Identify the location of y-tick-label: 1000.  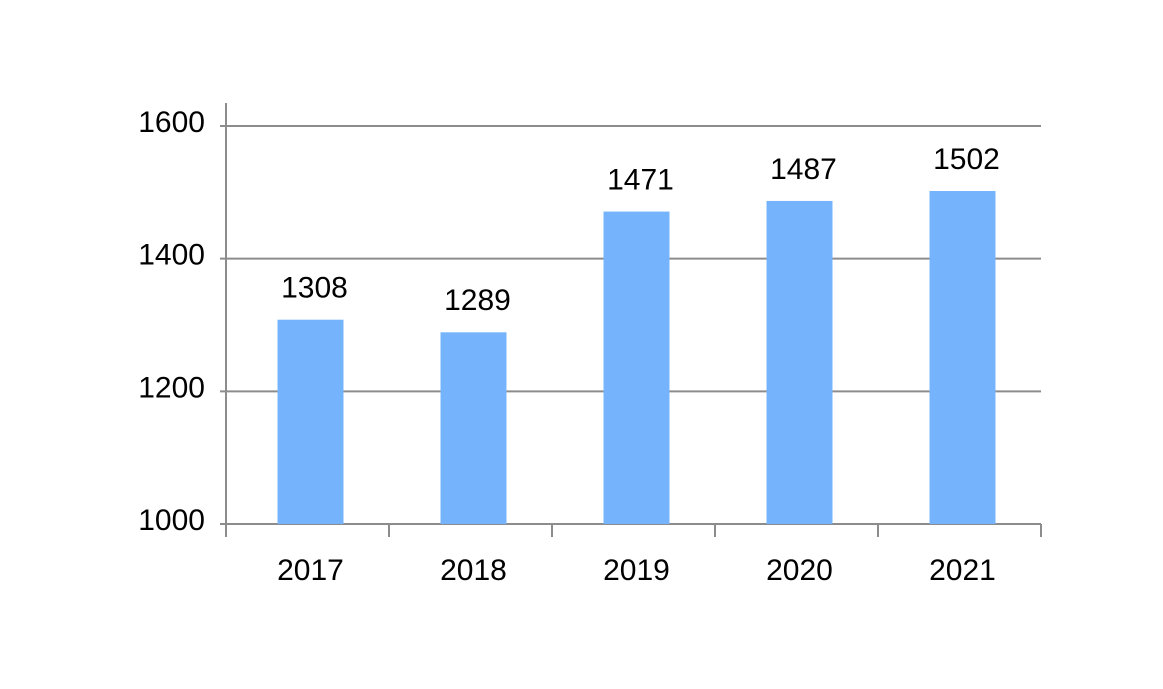
(171, 520).